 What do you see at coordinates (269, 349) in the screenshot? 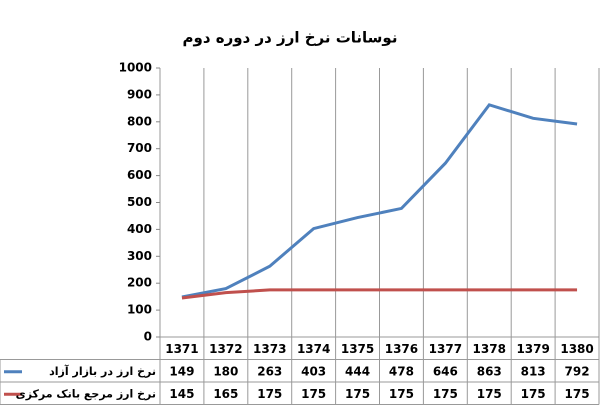
I see `x-tick-label: 1373` at bounding box center [269, 349].